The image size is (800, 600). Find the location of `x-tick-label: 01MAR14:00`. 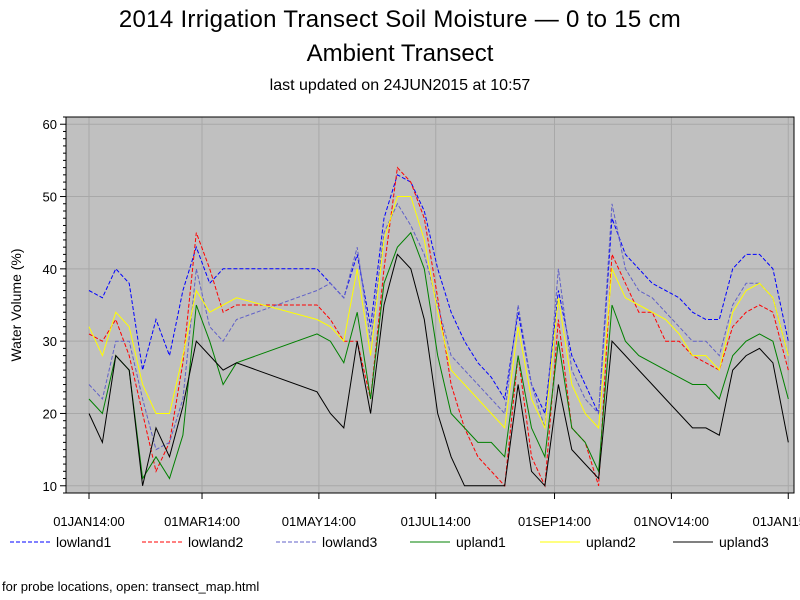

x-tick-label: 01MAR14:00 is located at coordinates (202, 521).